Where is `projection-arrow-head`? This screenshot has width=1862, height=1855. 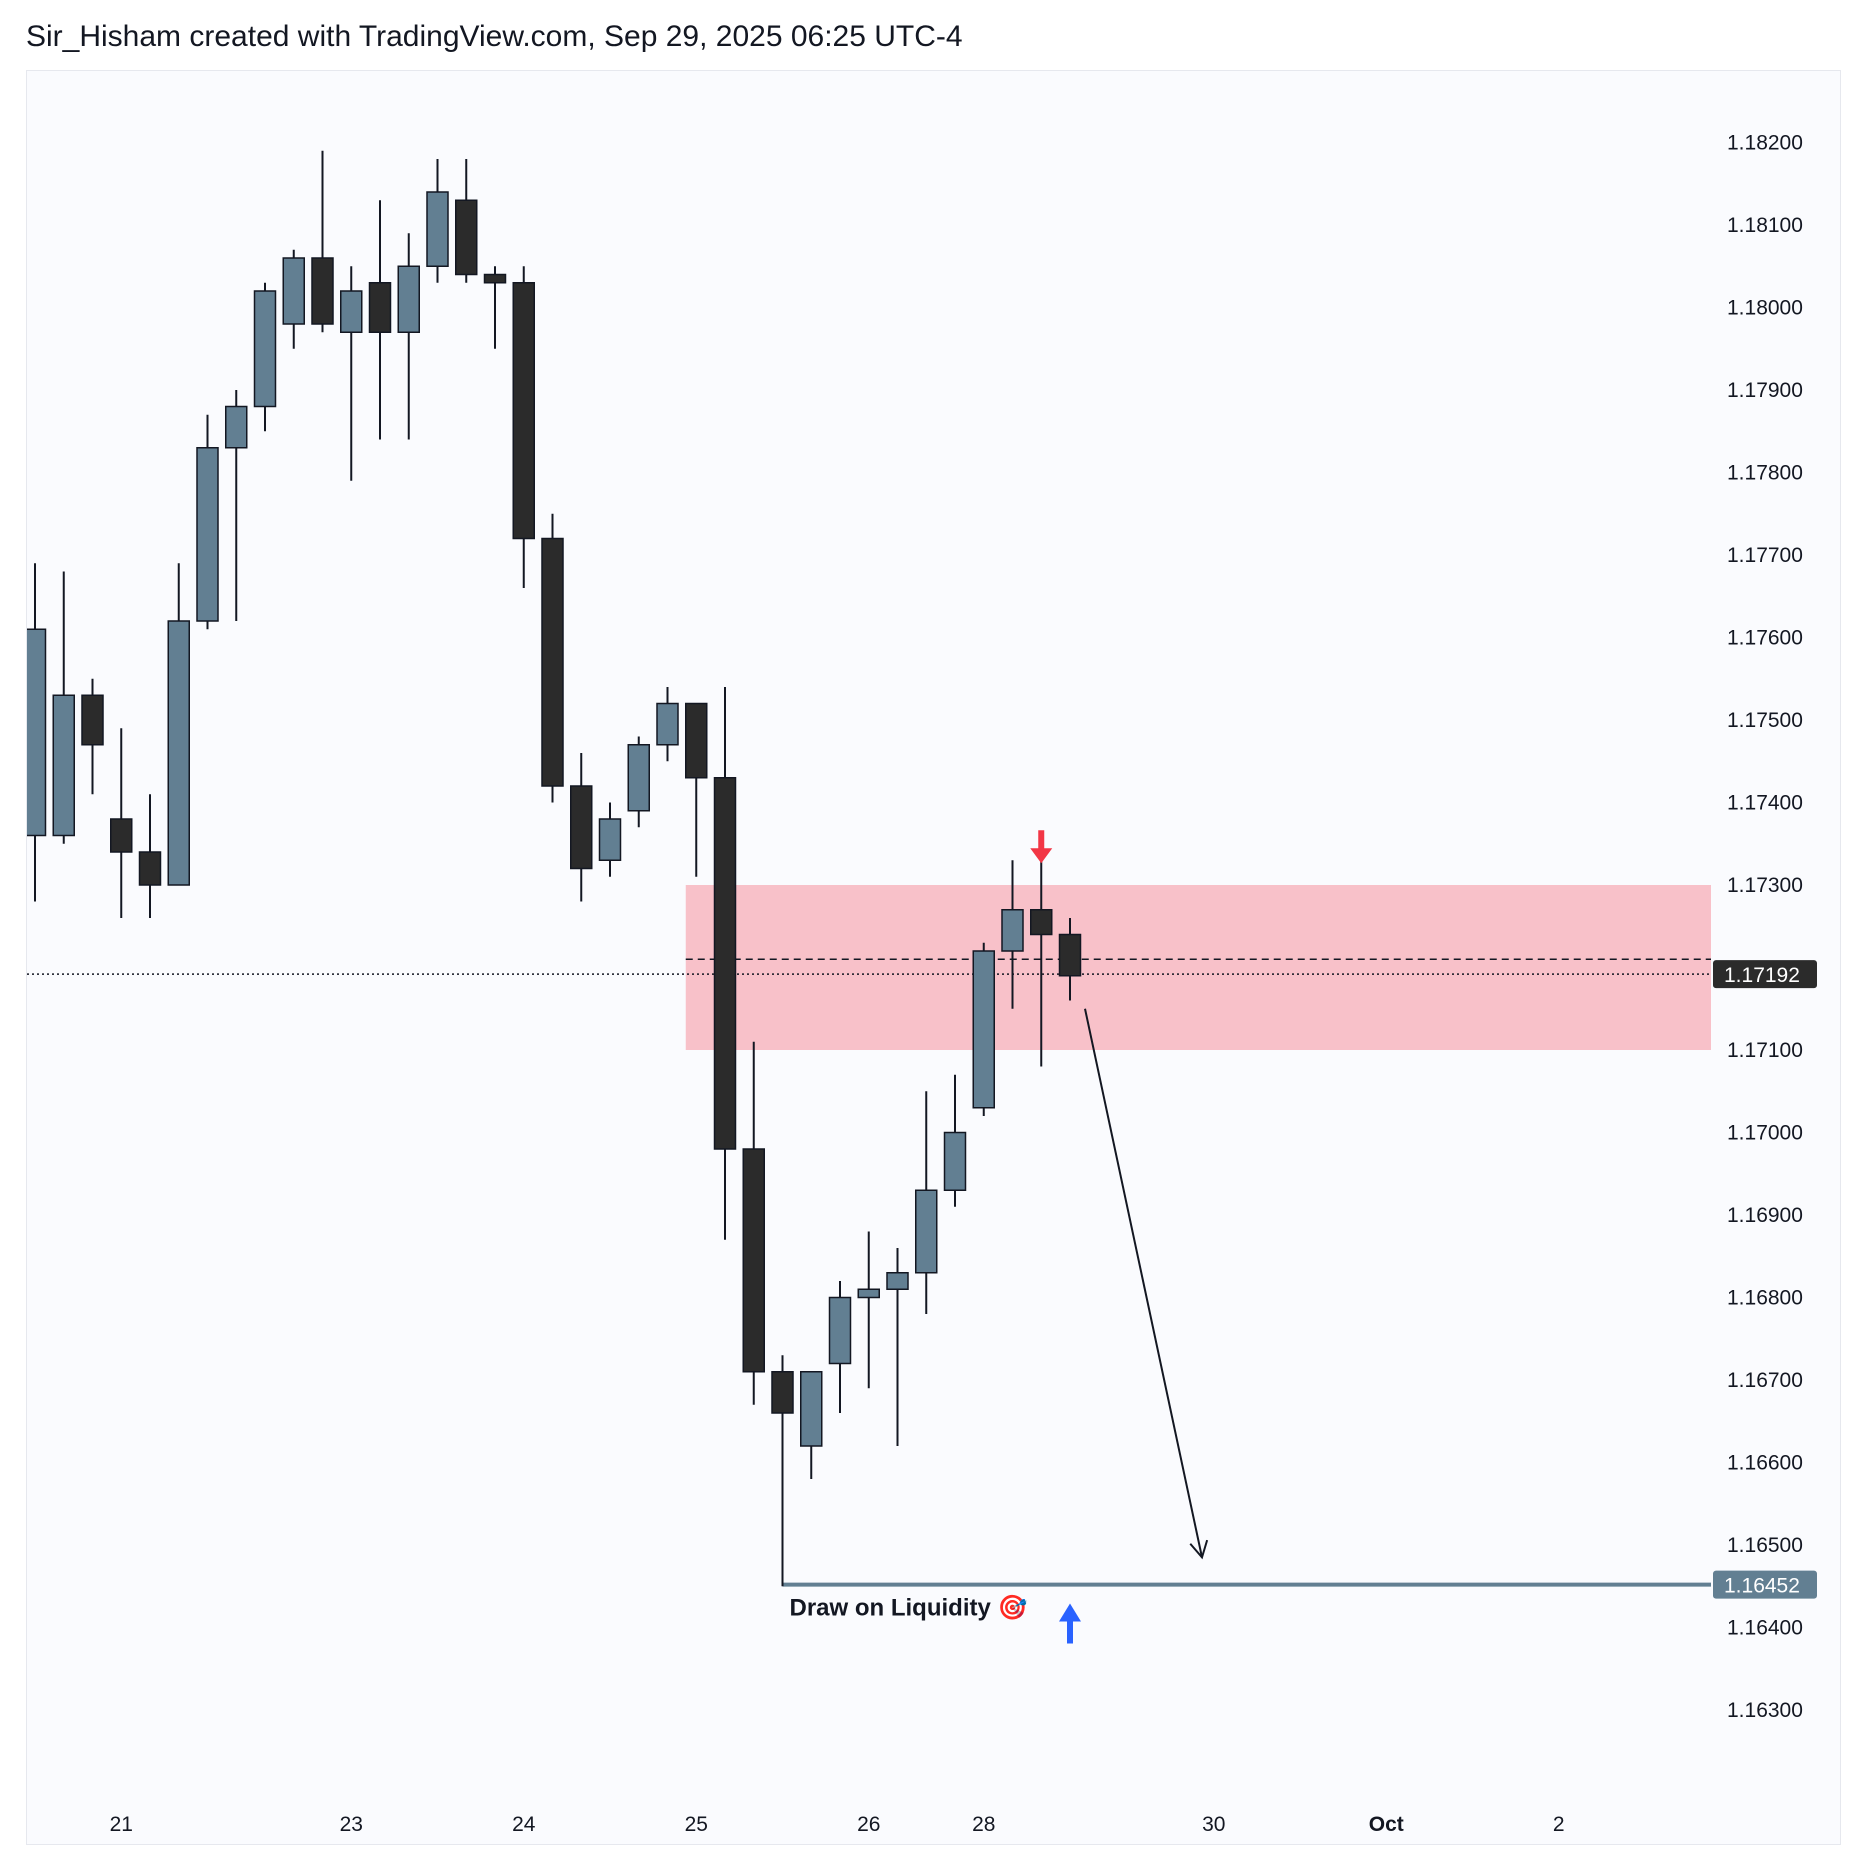 projection-arrow-head is located at coordinates (1199, 1549).